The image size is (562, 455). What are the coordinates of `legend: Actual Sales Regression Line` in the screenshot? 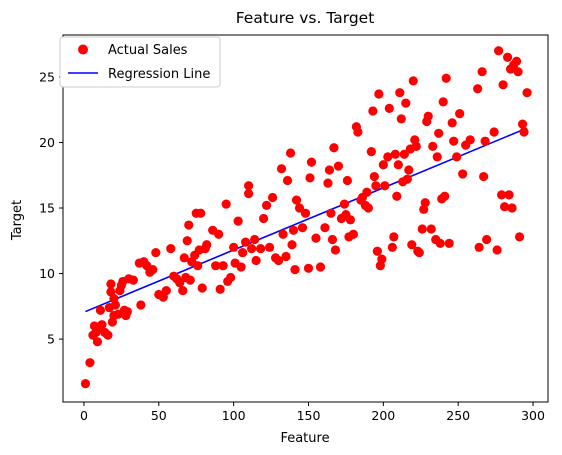 It's located at (140, 62).